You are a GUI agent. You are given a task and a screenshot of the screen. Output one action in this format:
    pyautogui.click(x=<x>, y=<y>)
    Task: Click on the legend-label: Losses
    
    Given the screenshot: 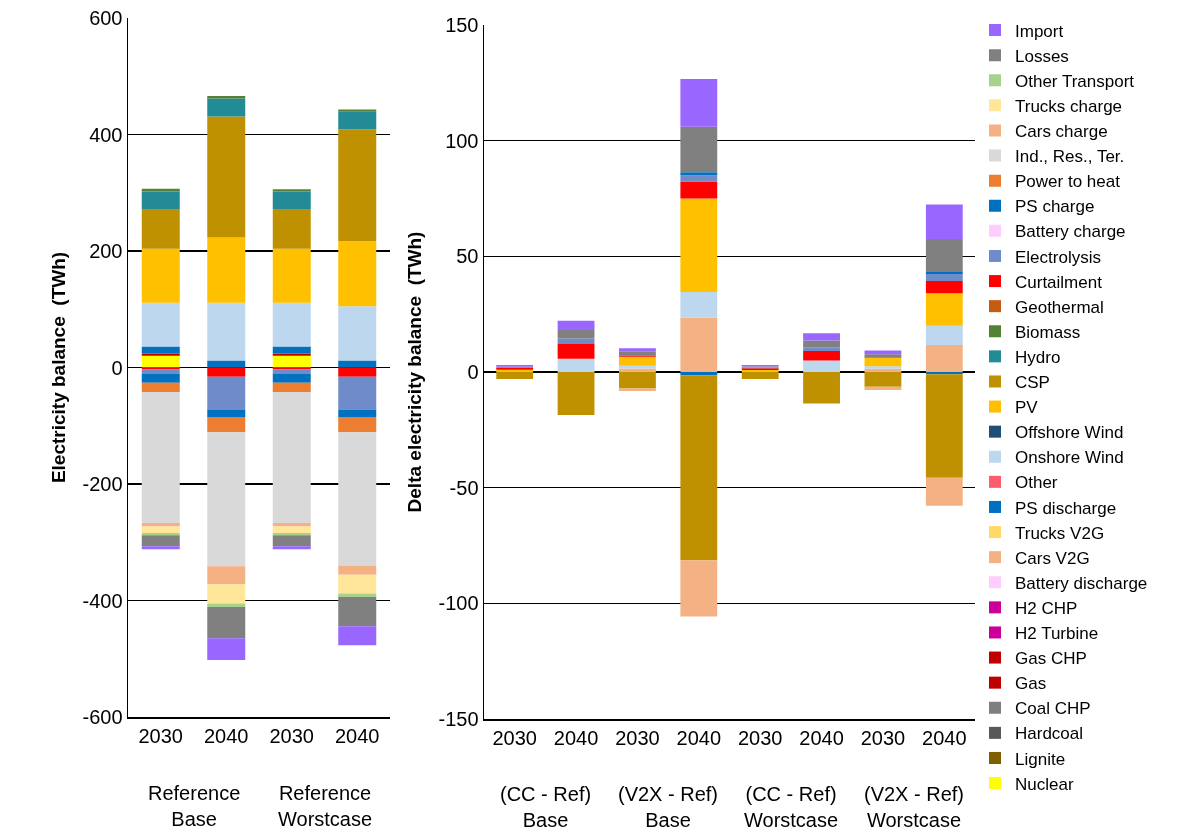 What is the action you would take?
    pyautogui.click(x=1042, y=56)
    